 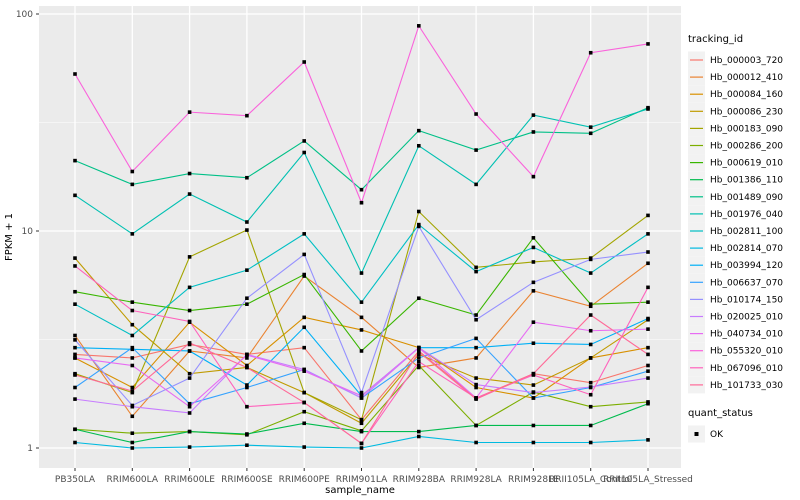 I want to click on legend-label-Hb_101733_030: Hb_101733_030, so click(x=746, y=386).